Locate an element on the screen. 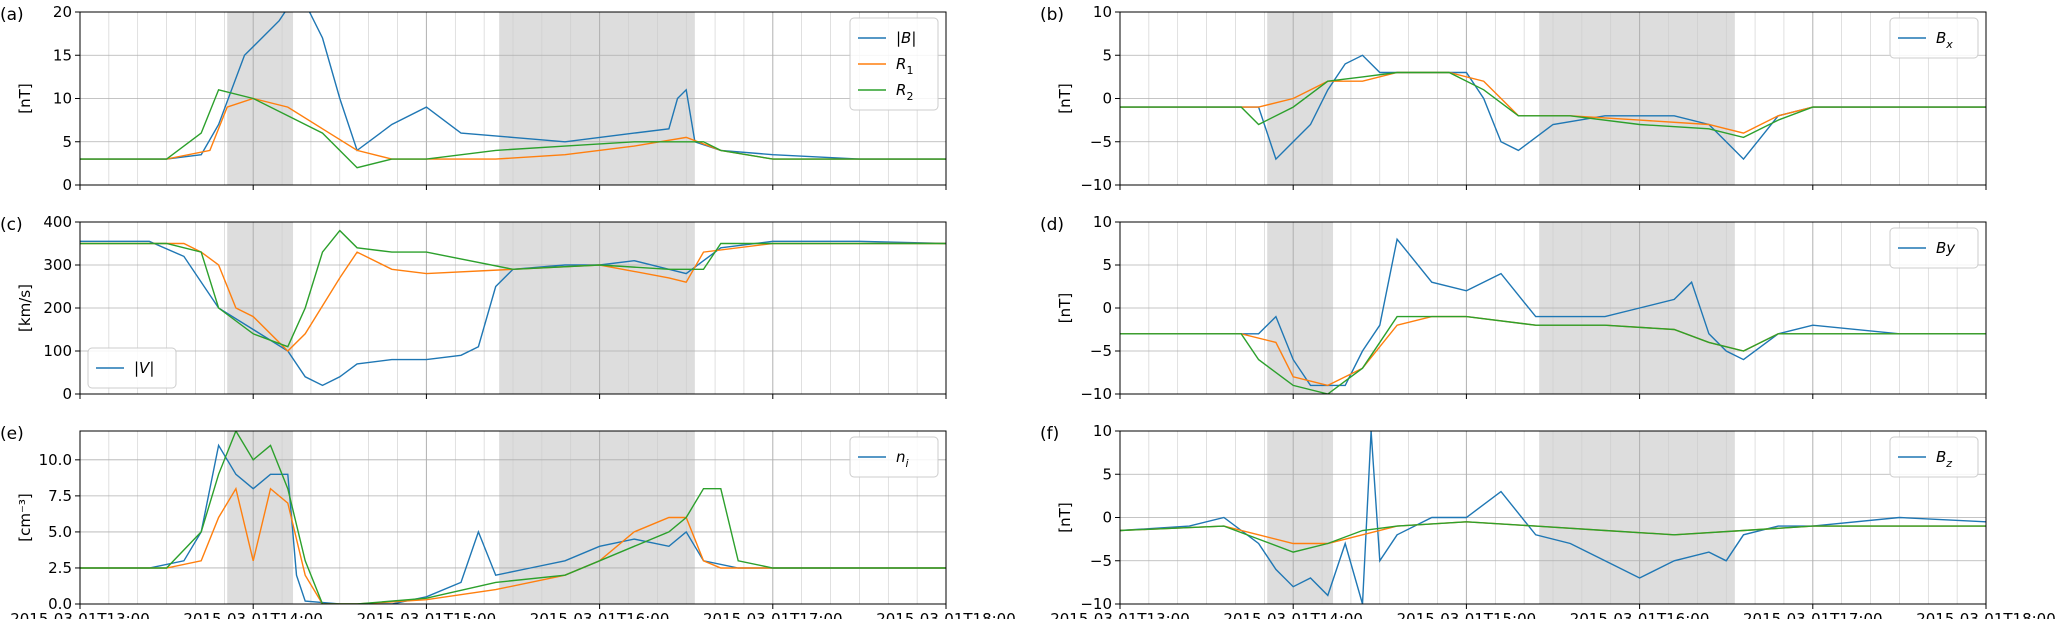  legend: By is located at coordinates (1934, 248).